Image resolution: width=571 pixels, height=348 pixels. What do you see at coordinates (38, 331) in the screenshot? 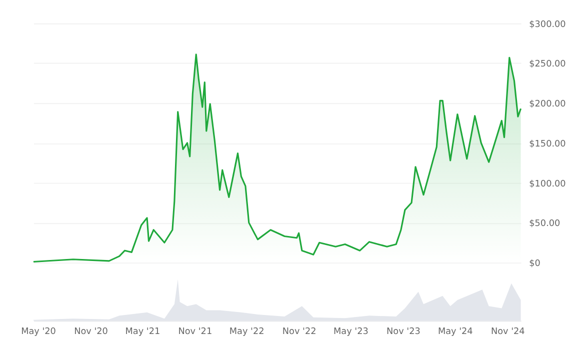
I see `x-tick-label: May '20` at bounding box center [38, 331].